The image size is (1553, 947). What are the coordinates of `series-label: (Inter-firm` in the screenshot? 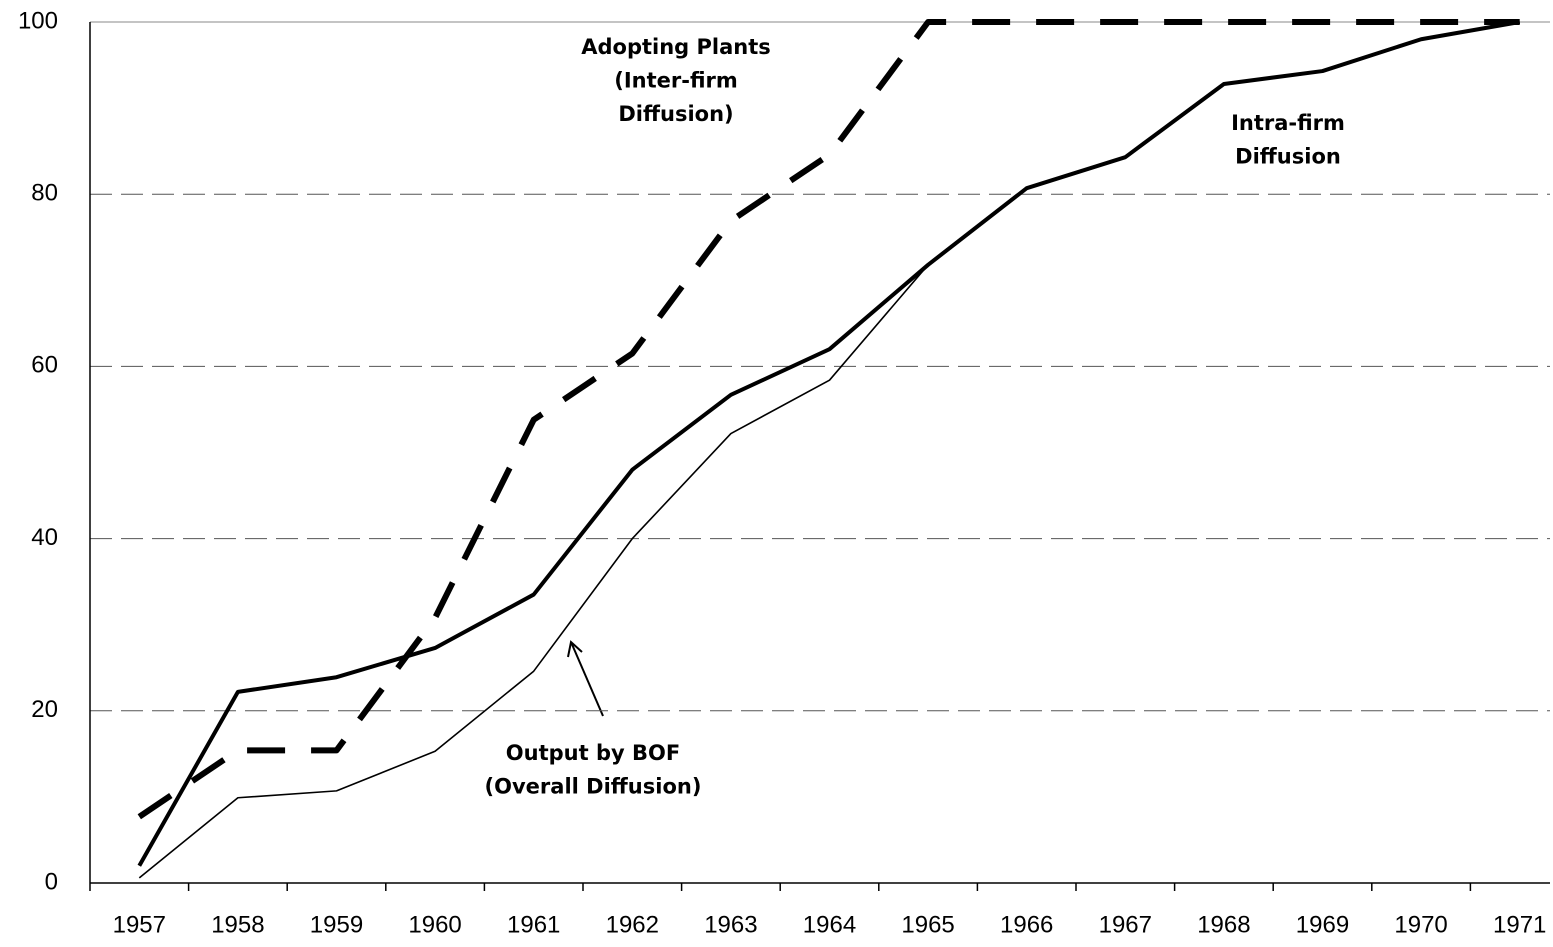 It's located at (676, 81).